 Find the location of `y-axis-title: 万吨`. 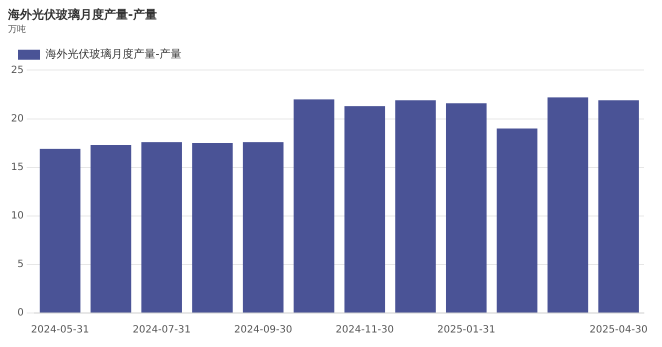

y-axis-title: 万吨 is located at coordinates (17, 30).